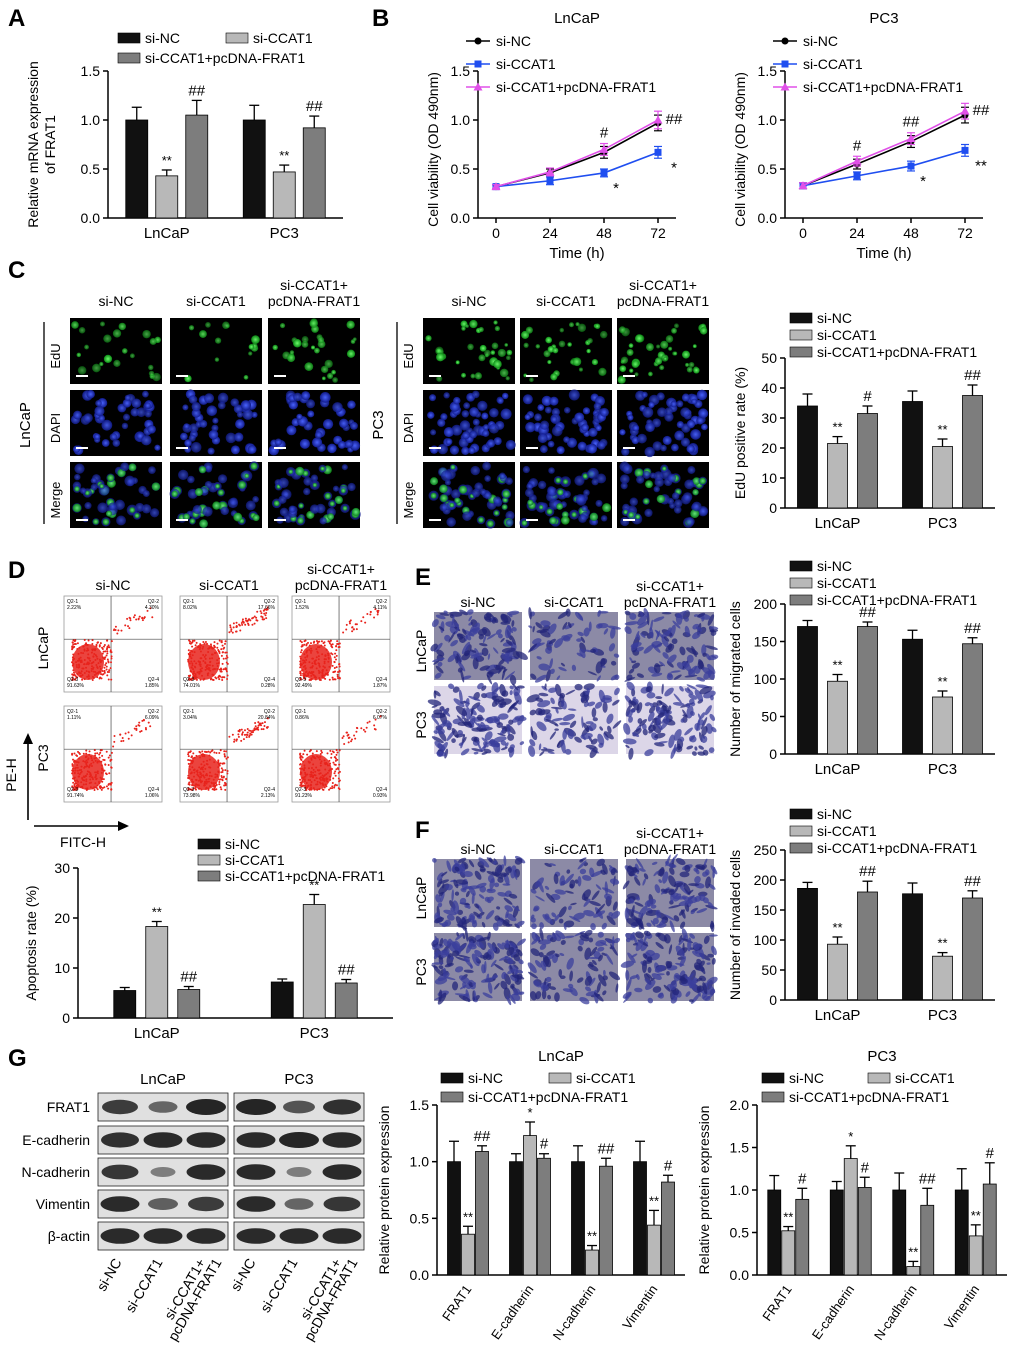  What do you see at coordinates (663, 301) in the screenshot?
I see `column-header: pcDNA-FRAT1` at bounding box center [663, 301].